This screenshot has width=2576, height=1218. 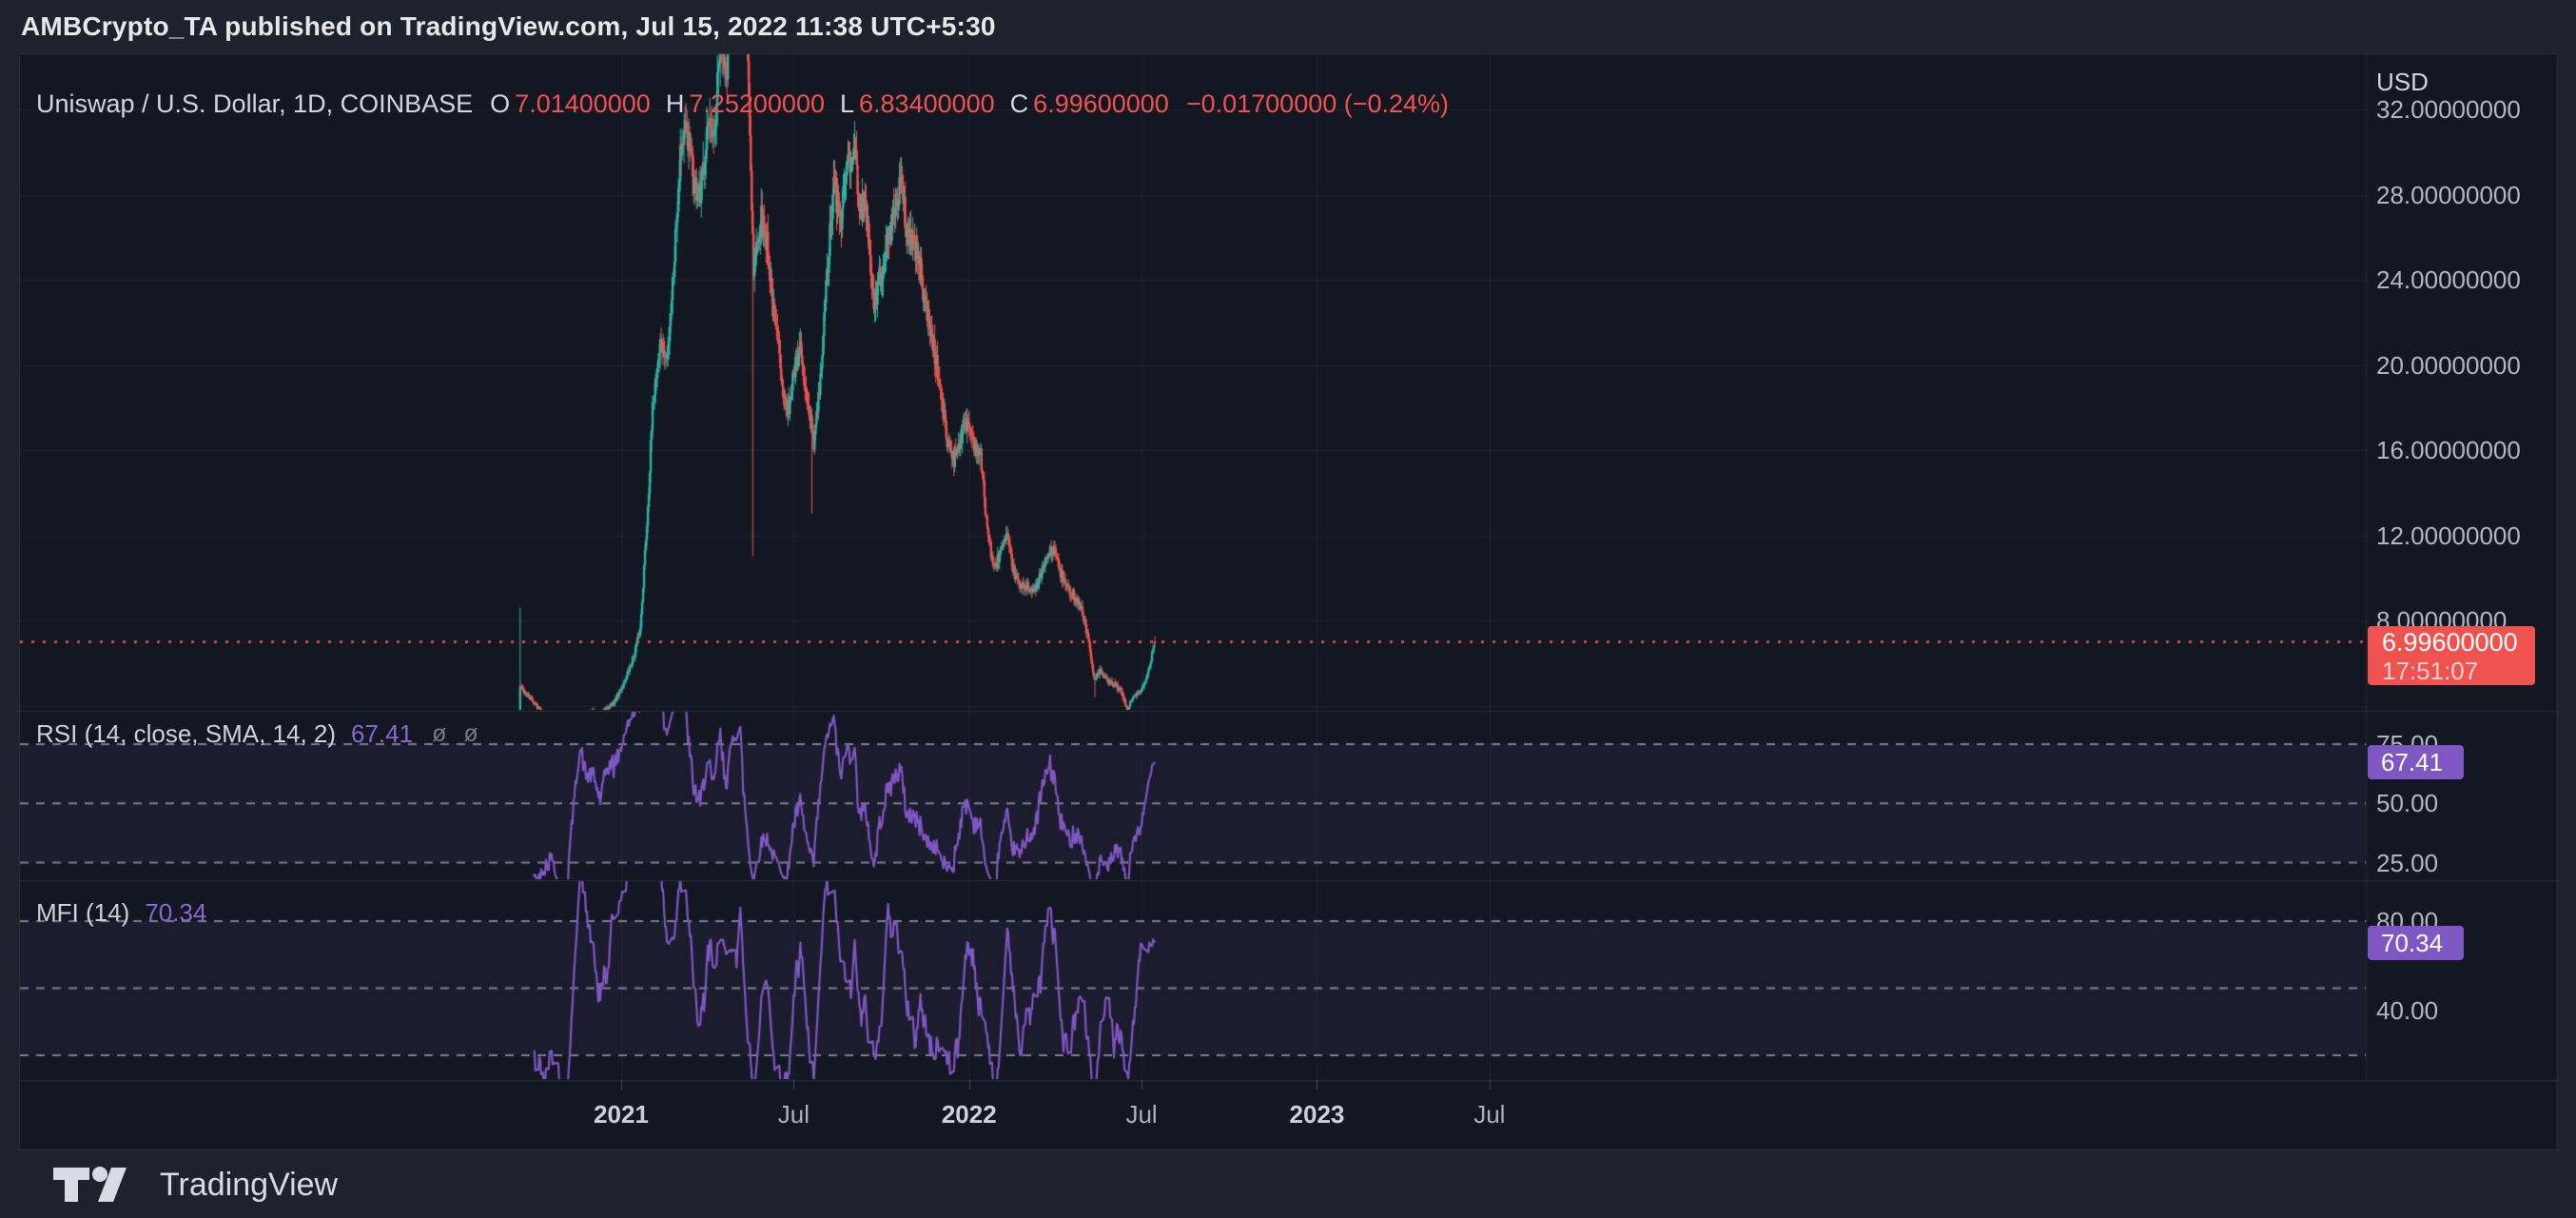 I want to click on mfi-tick-label: 40.00, so click(x=2408, y=1010).